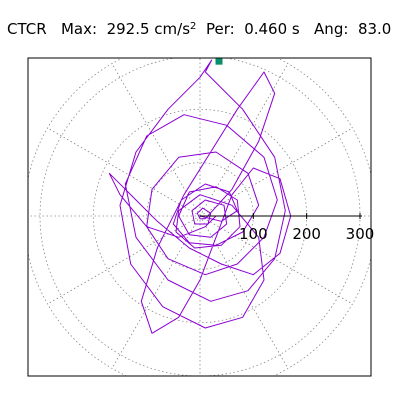  Describe the element at coordinates (360, 234) in the screenshot. I see `radial-tick-label-300: 300` at that location.